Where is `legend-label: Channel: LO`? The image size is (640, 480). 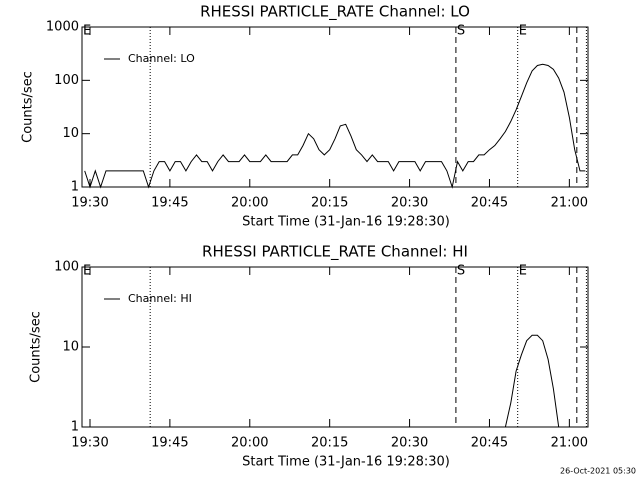
legend-label: Channel: LO is located at coordinates (161, 58).